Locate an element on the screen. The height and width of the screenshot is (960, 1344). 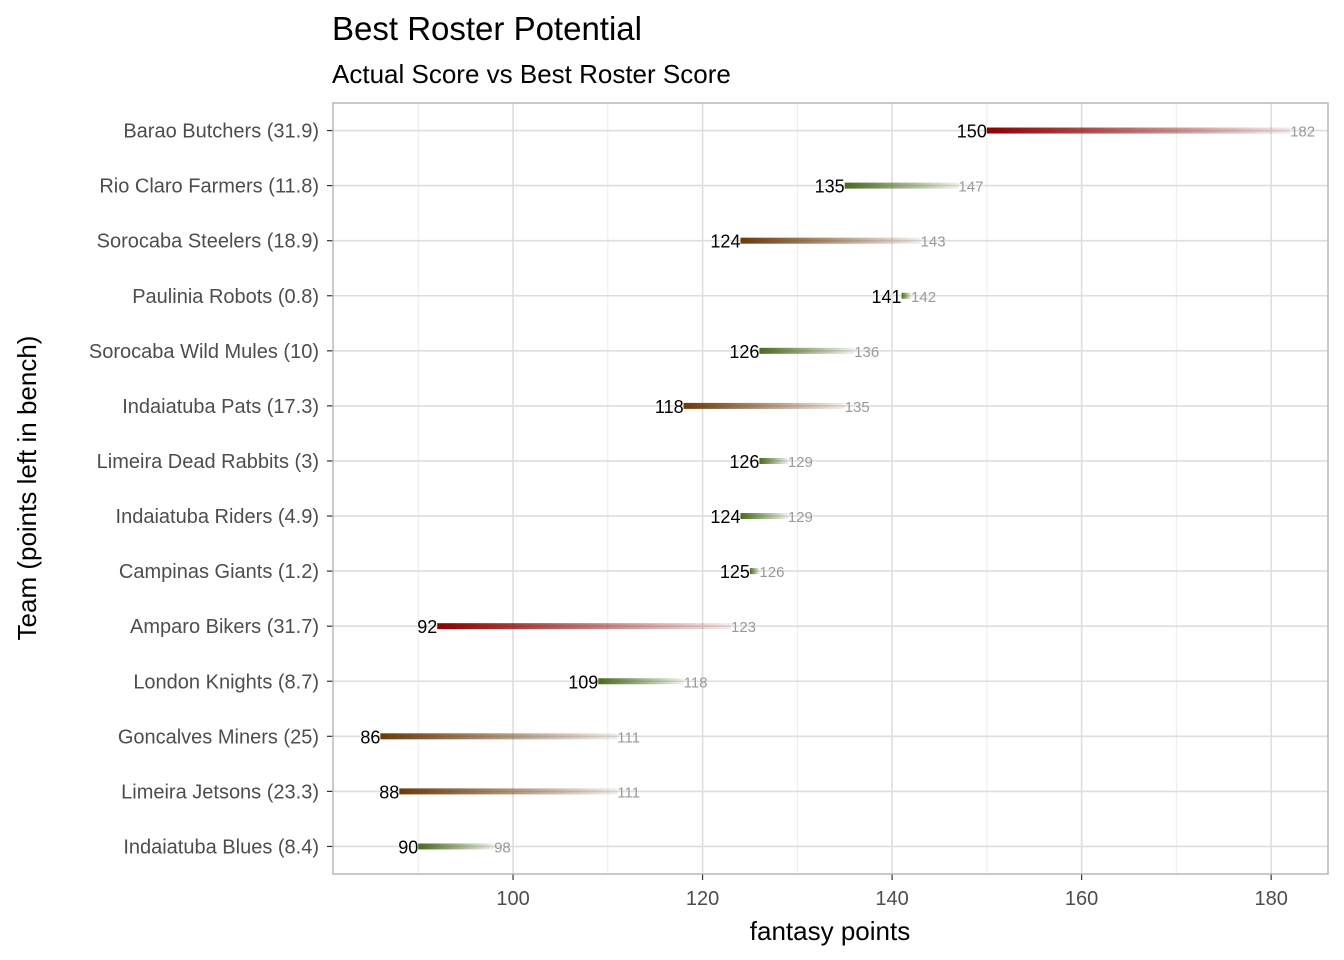
actual-score-label: 92 is located at coordinates (427, 627).